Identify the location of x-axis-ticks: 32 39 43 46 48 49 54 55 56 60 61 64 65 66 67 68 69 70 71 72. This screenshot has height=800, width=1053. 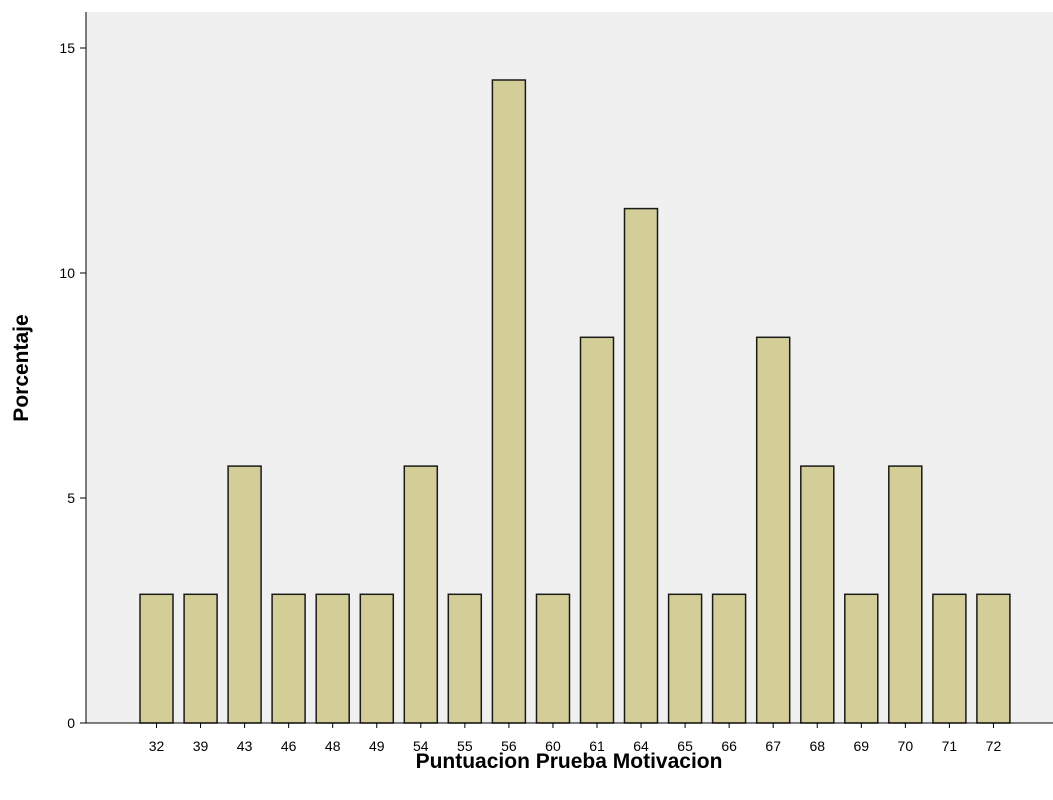
(575, 738).